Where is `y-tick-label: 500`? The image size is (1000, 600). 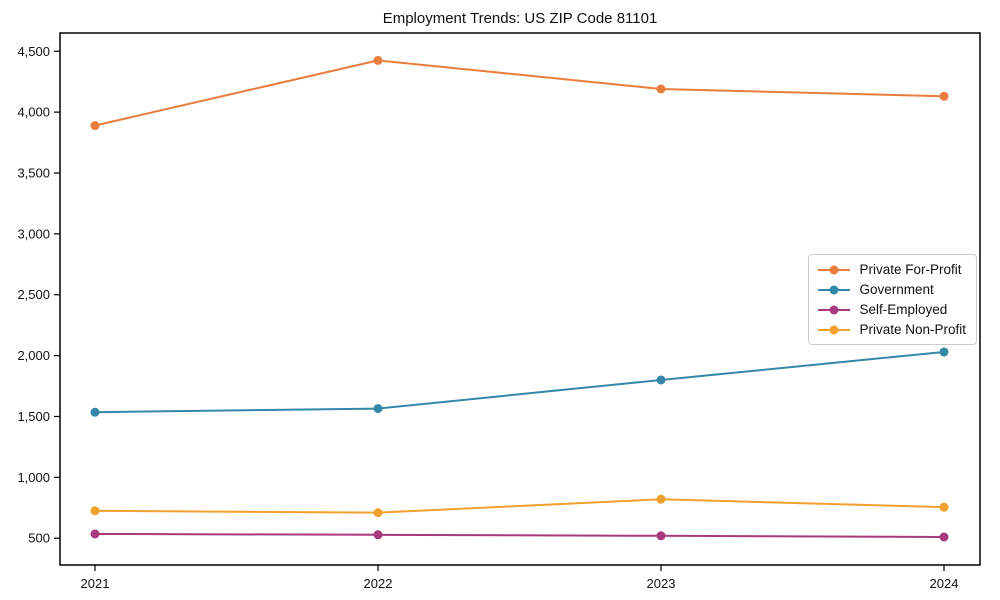
y-tick-label: 500 is located at coordinates (39, 538).